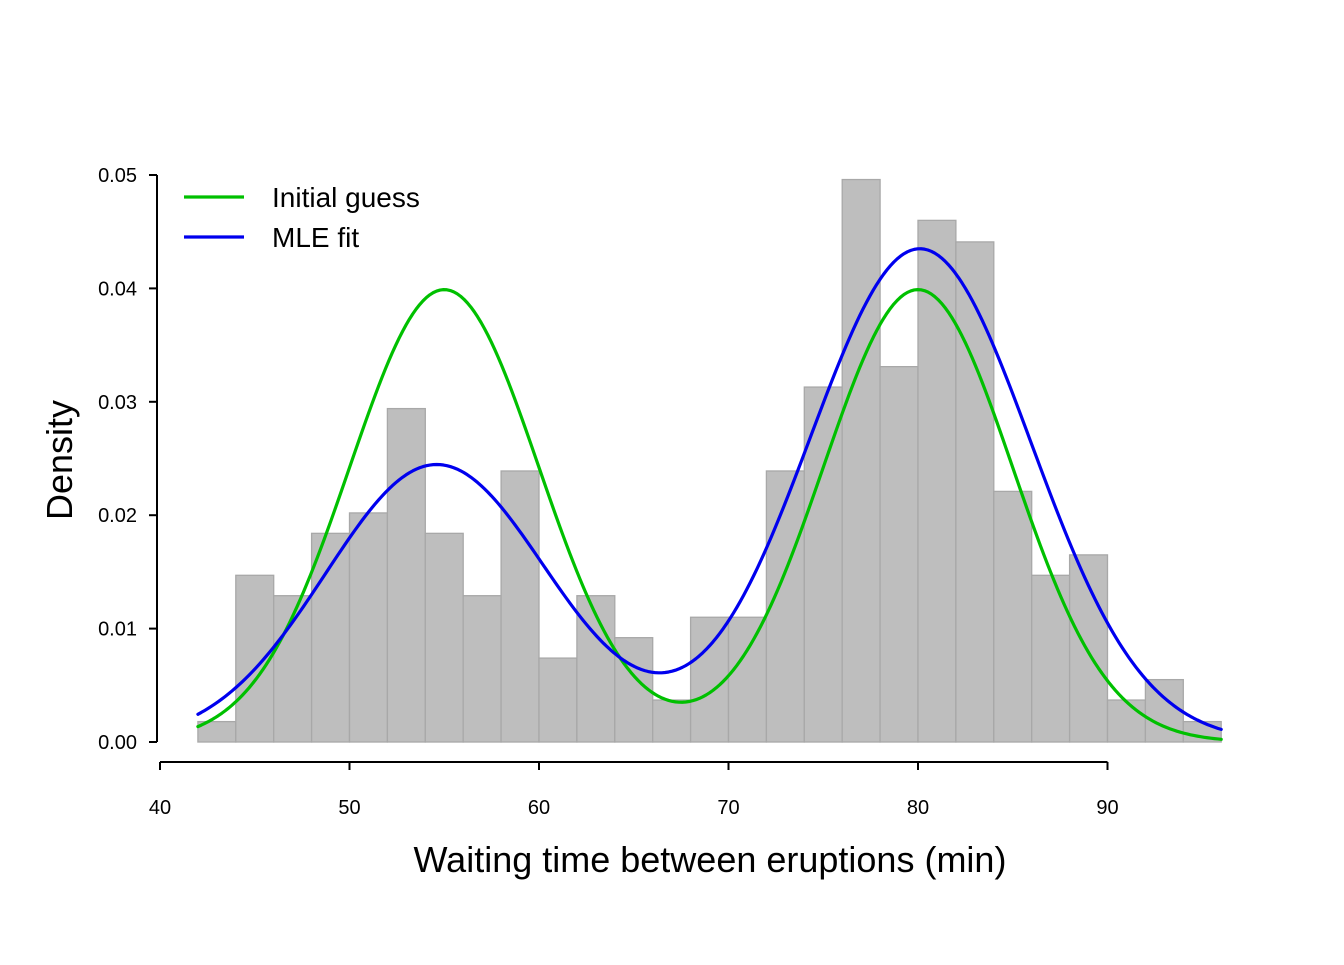 The height and width of the screenshot is (965, 1344). Describe the element at coordinates (539, 808) in the screenshot. I see `x-tick-label: 60` at that location.